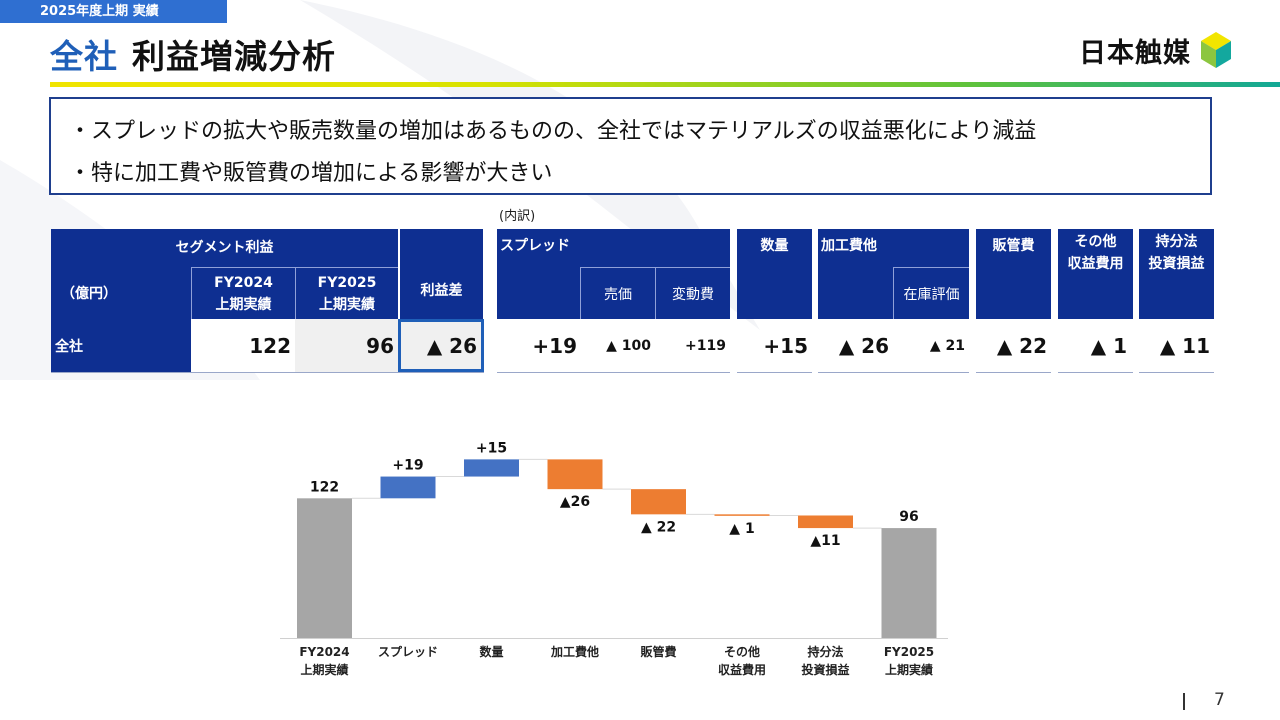 This screenshot has height=720, width=1280. What do you see at coordinates (346, 293) in the screenshot?
I see `fy2025-header: FY2025 上期実績` at bounding box center [346, 293].